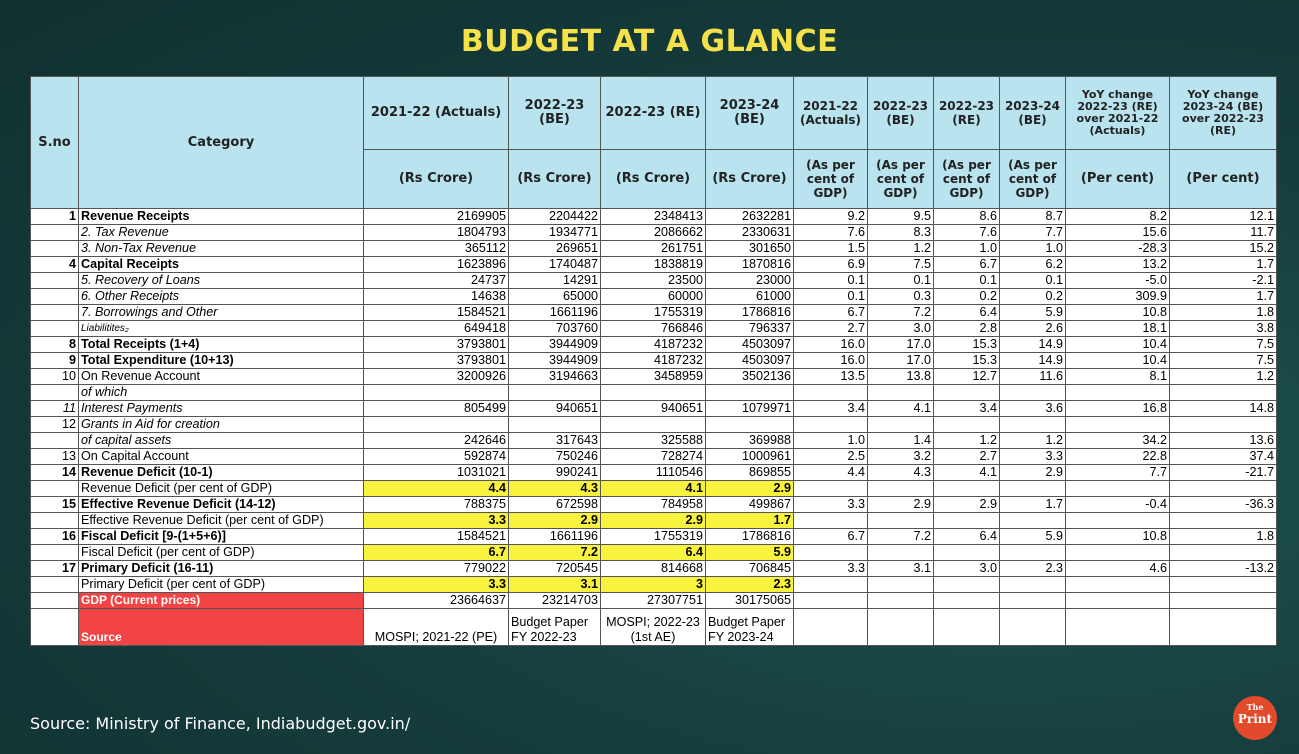 This screenshot has width=1299, height=754. I want to click on header-col7: 2022-23 (RE), so click(966, 113).